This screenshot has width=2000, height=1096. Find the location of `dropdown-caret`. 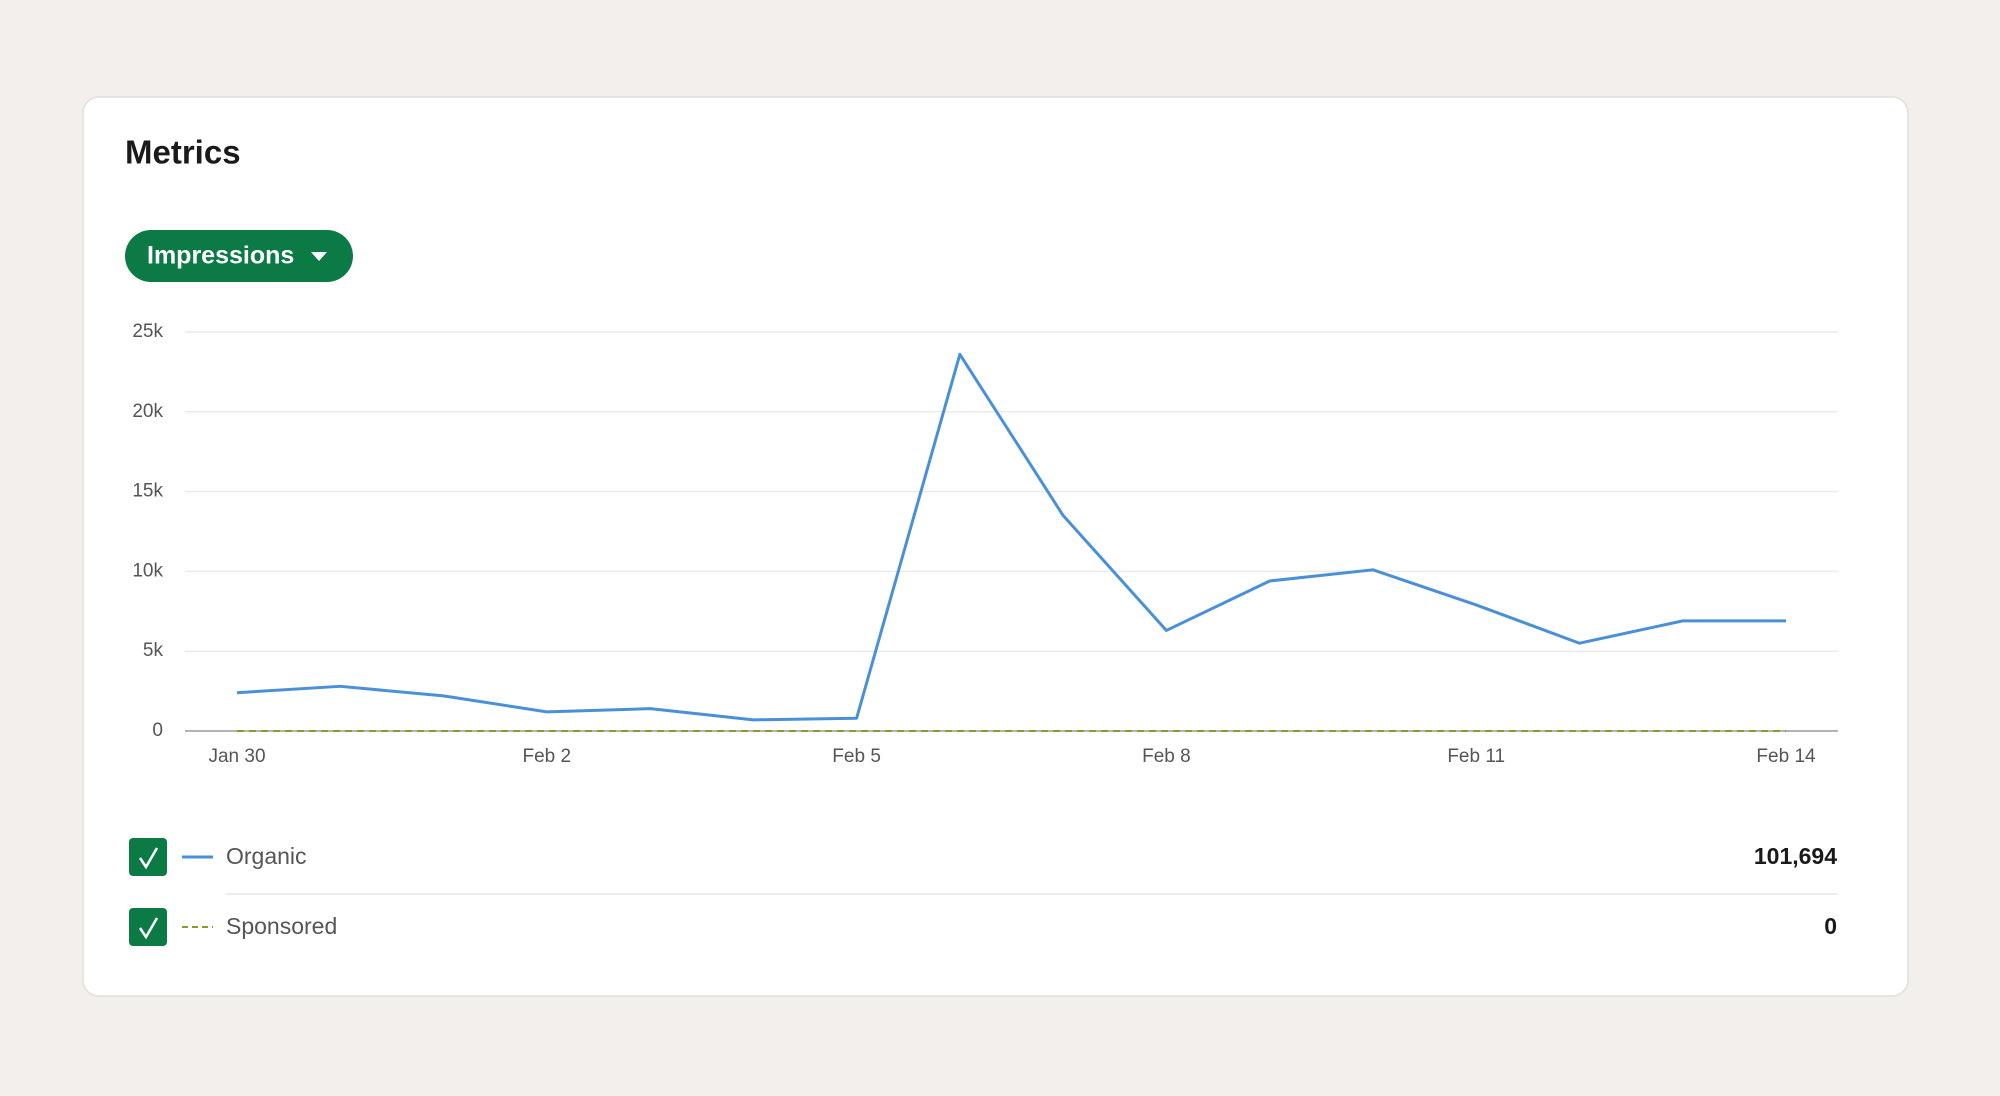

dropdown-caret is located at coordinates (319, 256).